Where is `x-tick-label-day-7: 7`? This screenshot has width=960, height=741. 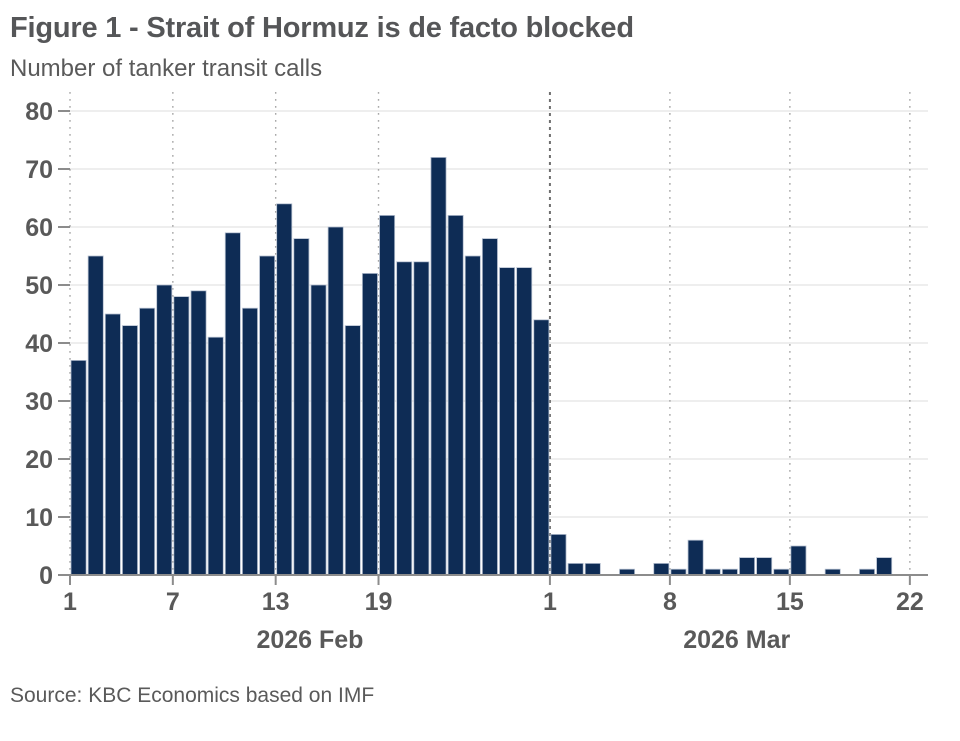 x-tick-label-day-7: 7 is located at coordinates (173, 602).